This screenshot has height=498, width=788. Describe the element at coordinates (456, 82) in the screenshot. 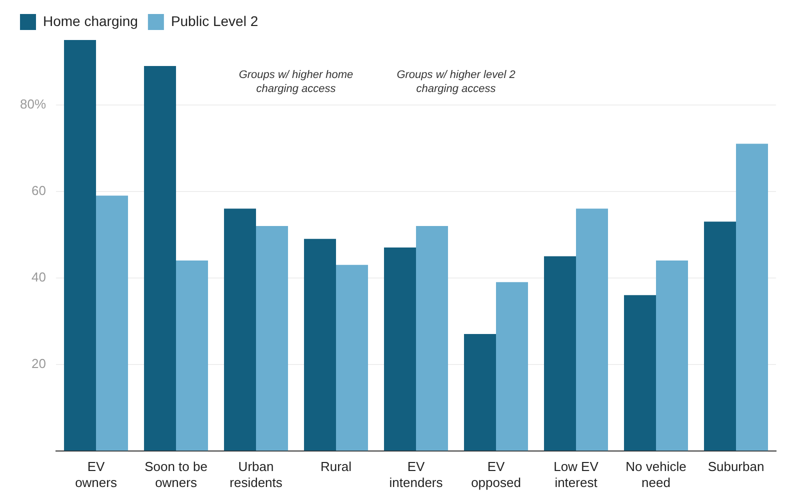

I see `annotation: Groups w/ higher level 2 charging access` at that location.